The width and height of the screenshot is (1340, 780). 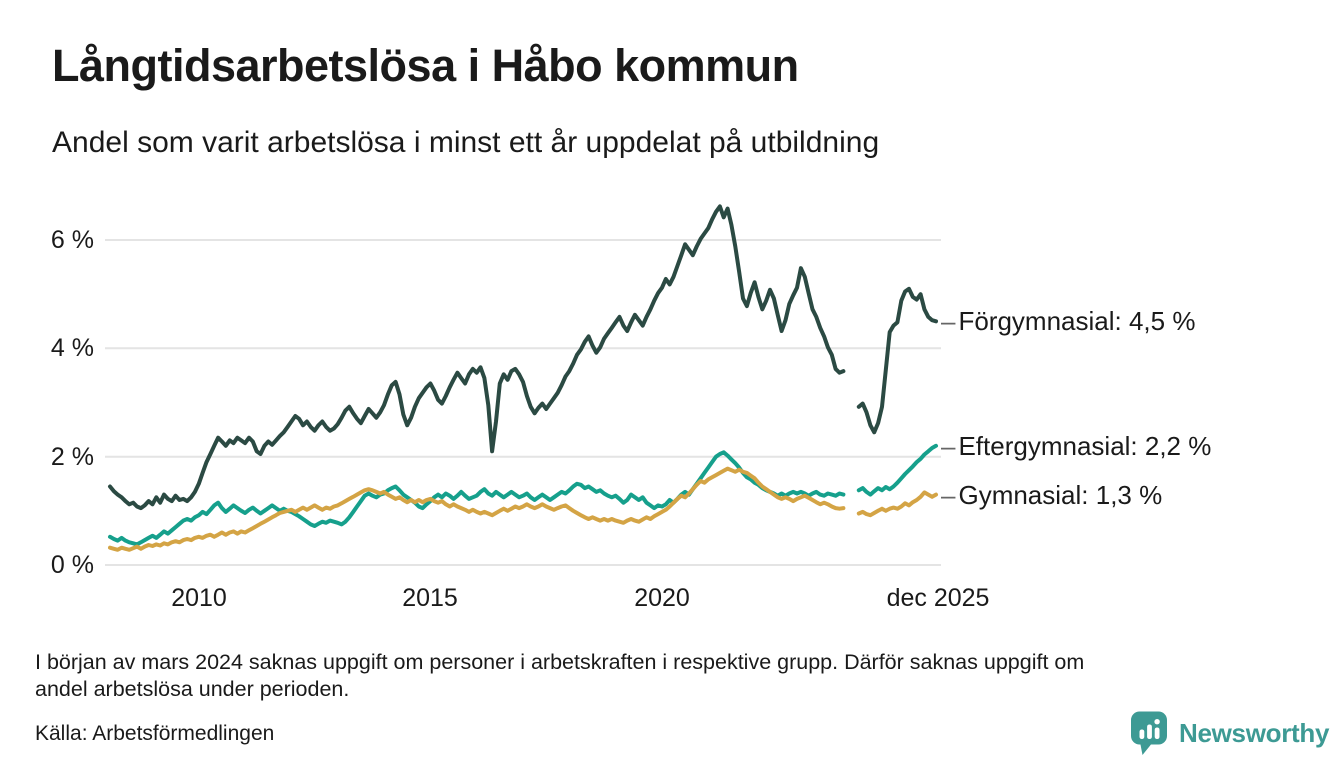 I want to click on y-tick-2: 2 %, so click(x=72, y=457).